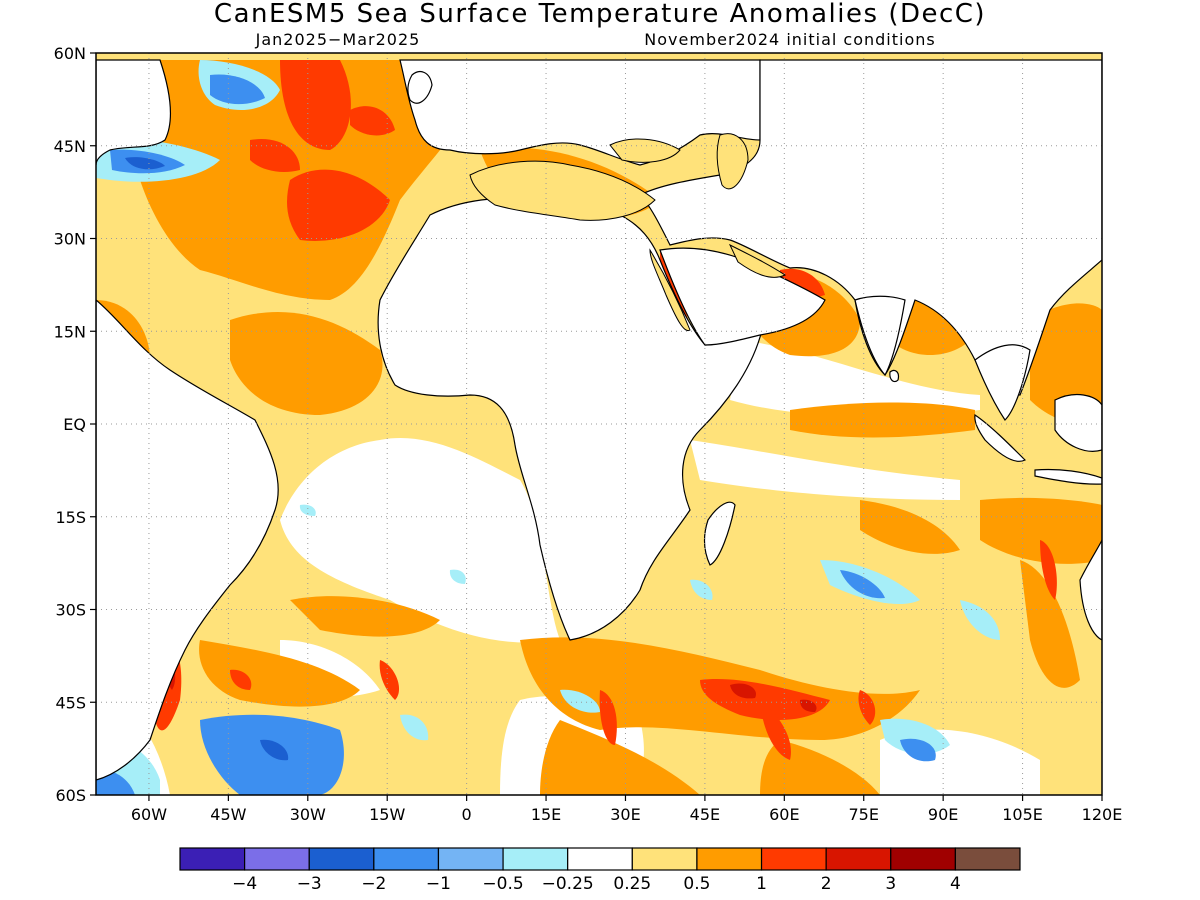 The image size is (1200, 900). Describe the element at coordinates (70, 146) in the screenshot. I see `lat-tick-label: 45N` at that location.